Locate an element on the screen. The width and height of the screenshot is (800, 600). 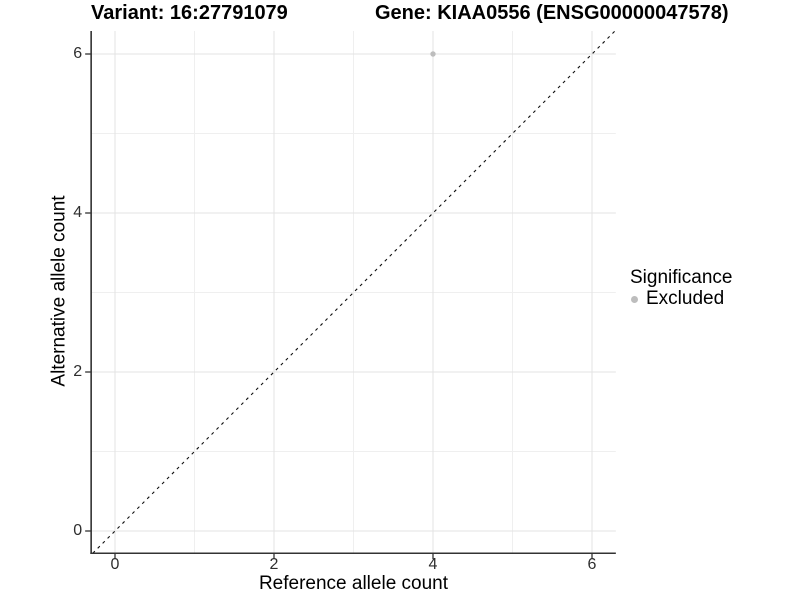
y-axis-label: Alternative allele count is located at coordinates (59, 291).